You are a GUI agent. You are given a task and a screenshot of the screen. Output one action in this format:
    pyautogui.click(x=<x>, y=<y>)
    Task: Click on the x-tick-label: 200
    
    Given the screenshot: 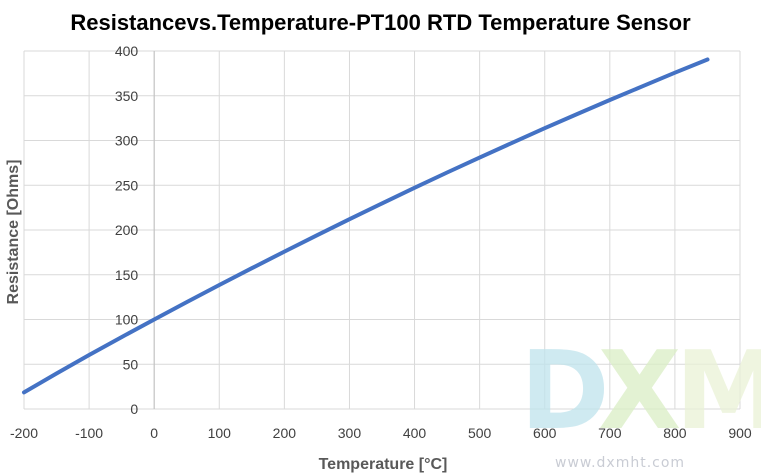 What is the action you would take?
    pyautogui.click(x=285, y=433)
    